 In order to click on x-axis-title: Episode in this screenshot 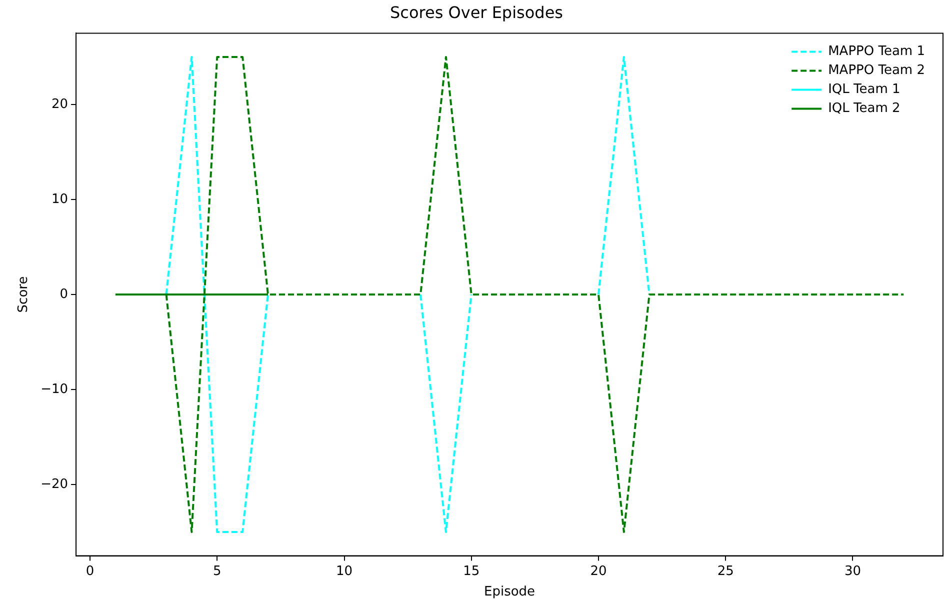, I will do `click(510, 592)`.